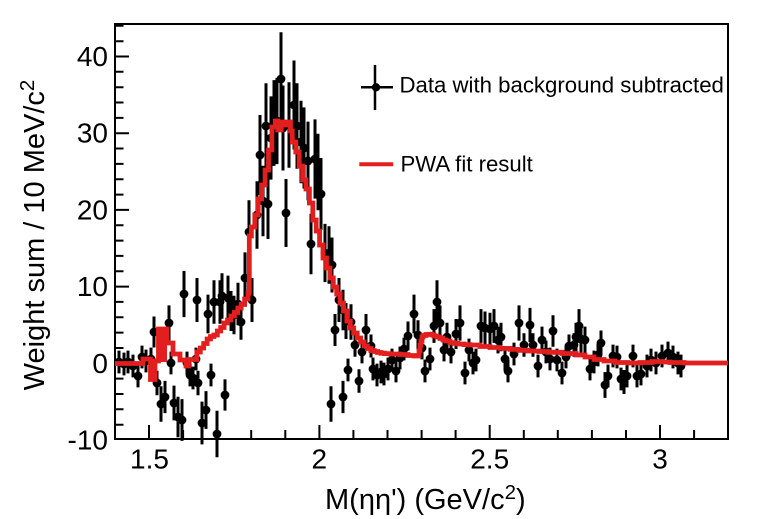  I want to click on svg-text:Data with background subtracte: Data with background subtracted, so click(562, 85).